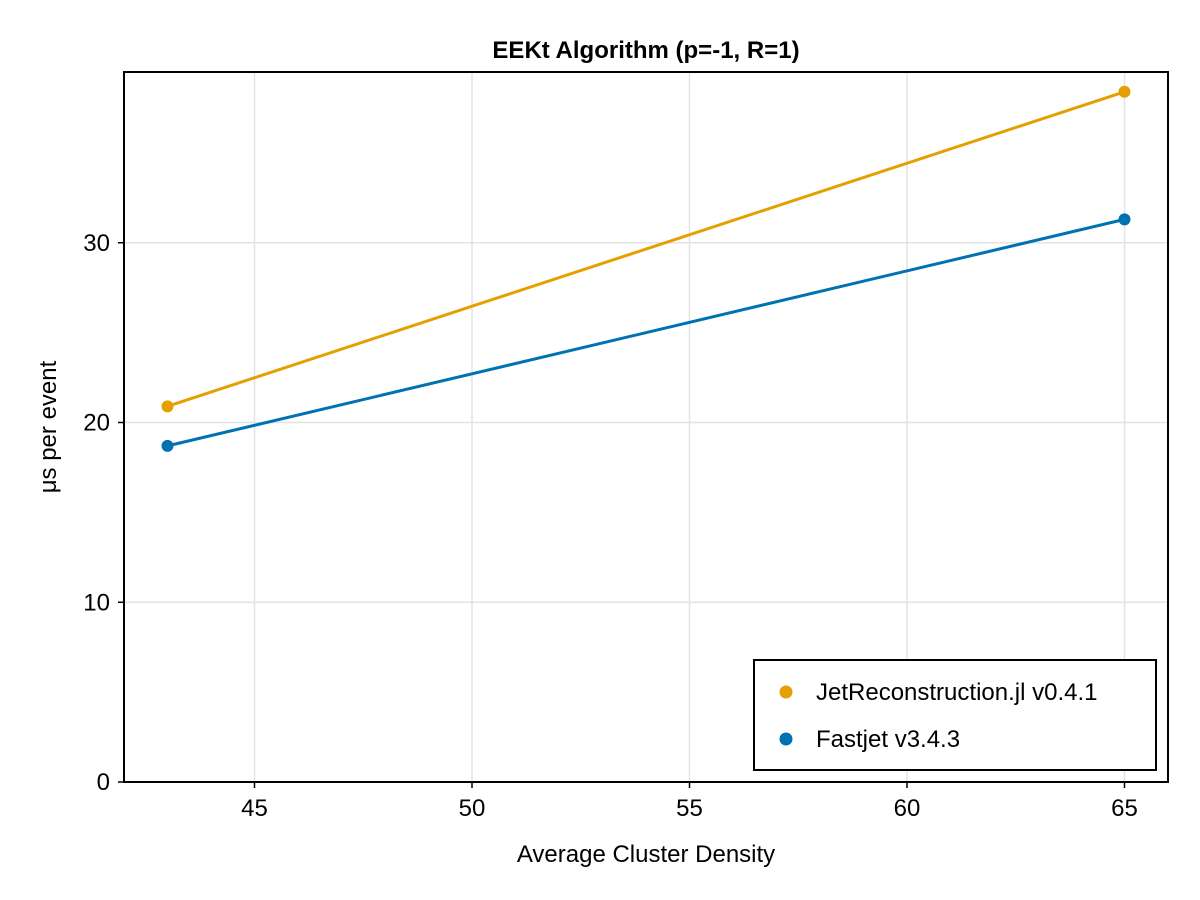  I want to click on y-tick-label: 30, so click(96, 243).